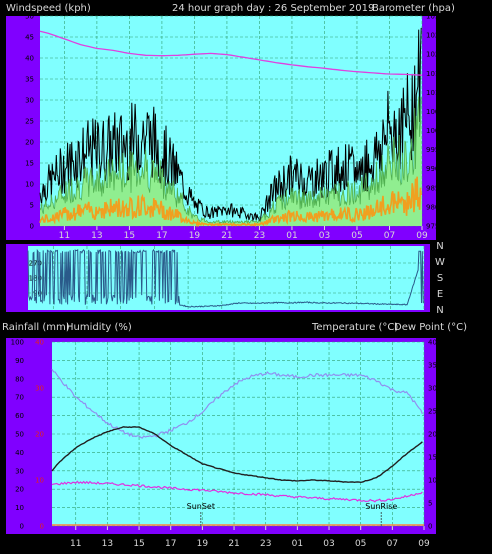  I want to click on temp-x-tick-label: 19, so click(203, 544).